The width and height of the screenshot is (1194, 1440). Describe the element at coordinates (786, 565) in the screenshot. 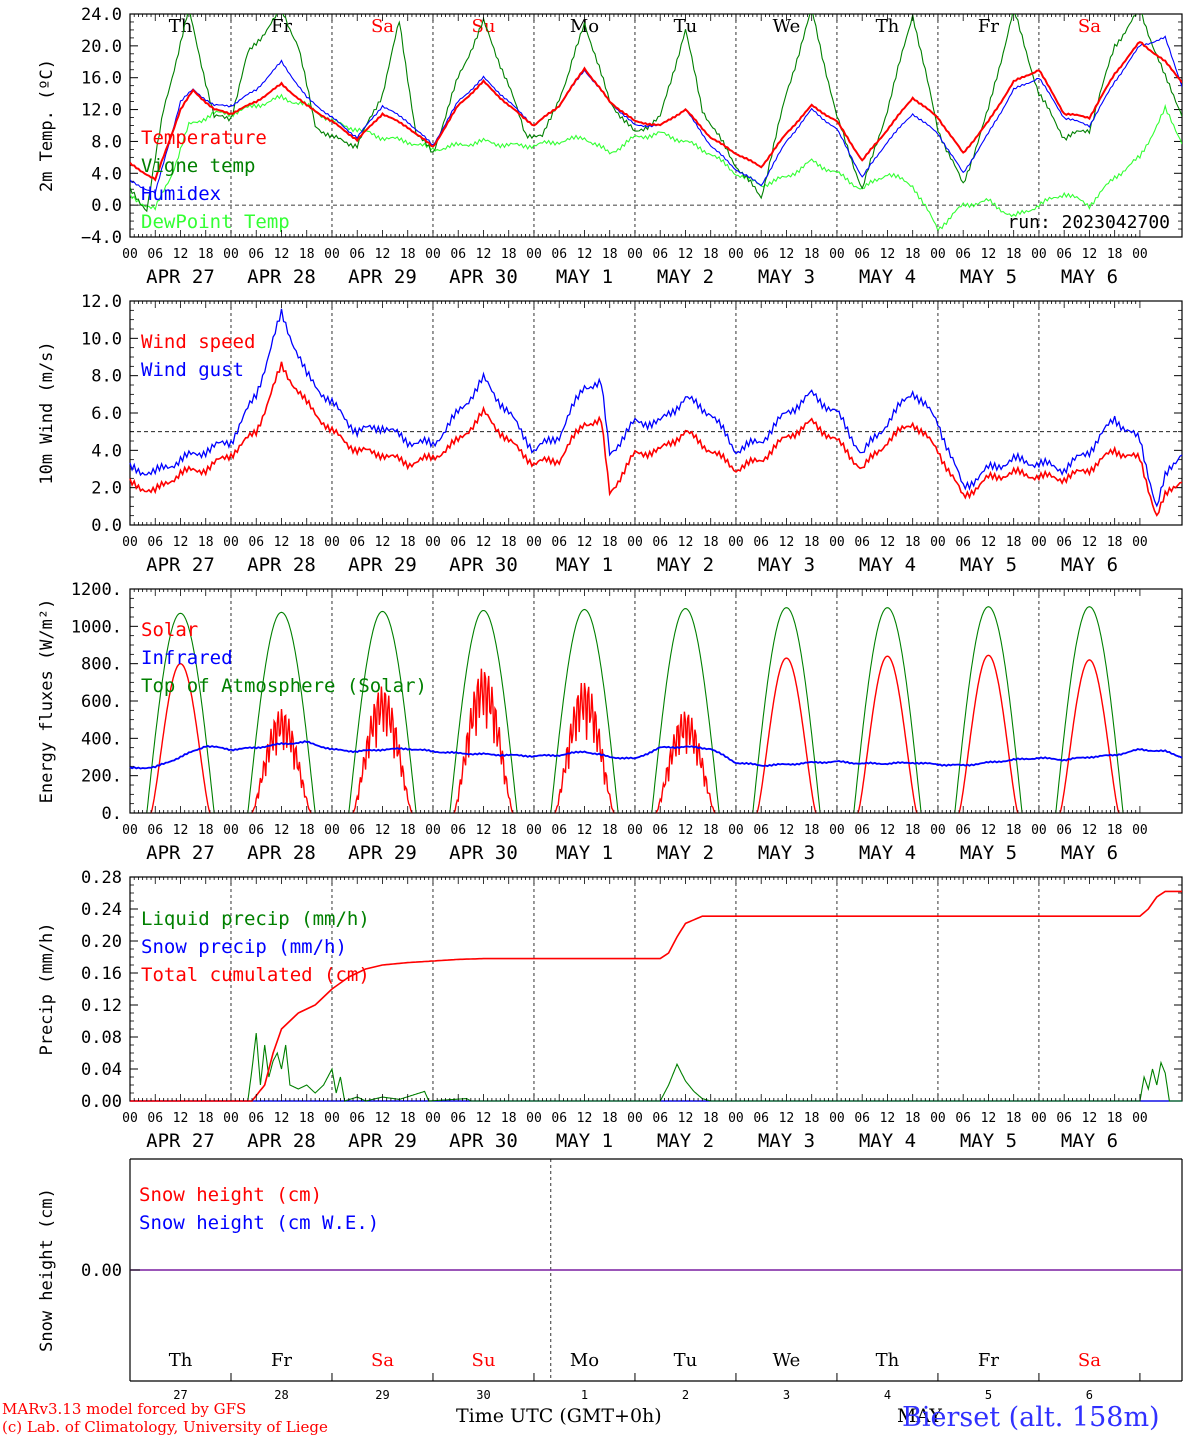

I see `date-label: MAY 3` at that location.